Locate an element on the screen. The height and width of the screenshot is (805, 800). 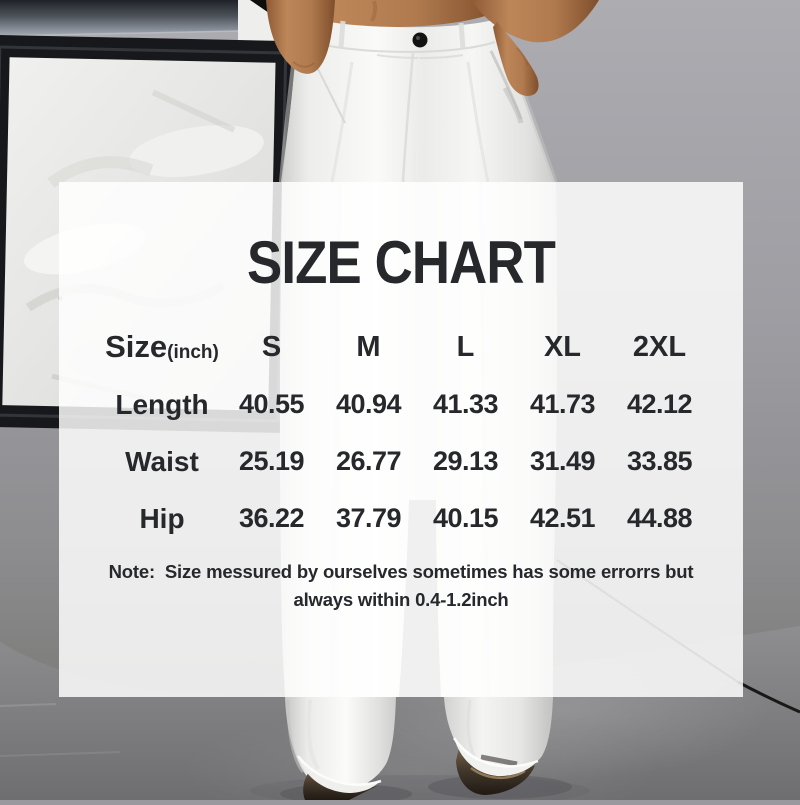
column-header-m: M is located at coordinates (368, 346).